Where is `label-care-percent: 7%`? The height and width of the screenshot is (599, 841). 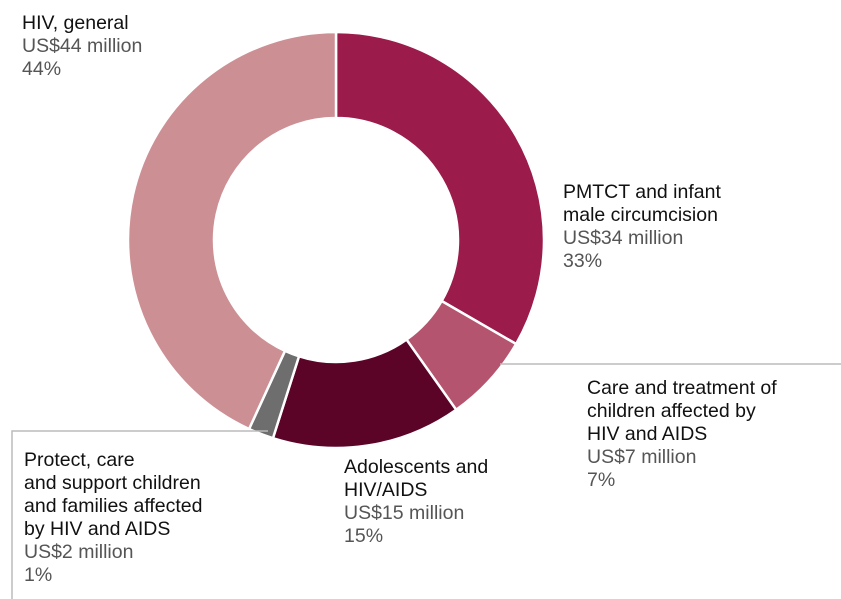
label-care-percent: 7% is located at coordinates (601, 480).